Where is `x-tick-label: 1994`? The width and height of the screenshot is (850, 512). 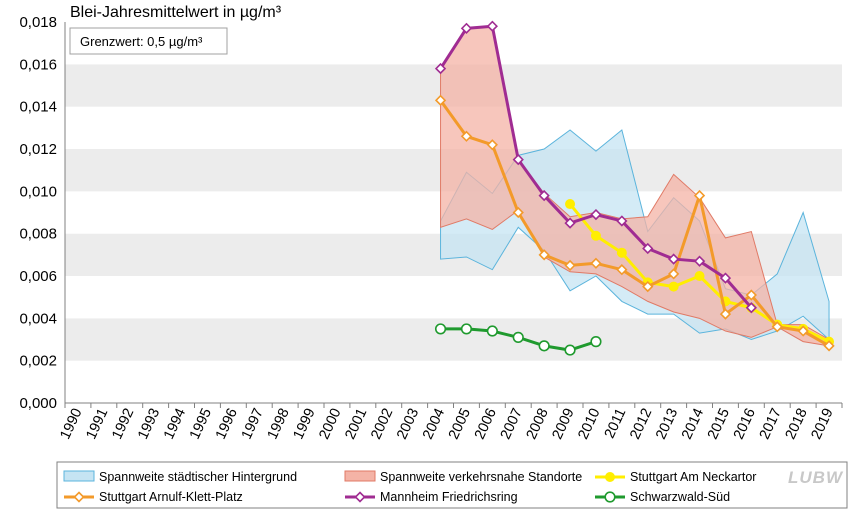 x-tick-label: 1994 is located at coordinates (175, 424).